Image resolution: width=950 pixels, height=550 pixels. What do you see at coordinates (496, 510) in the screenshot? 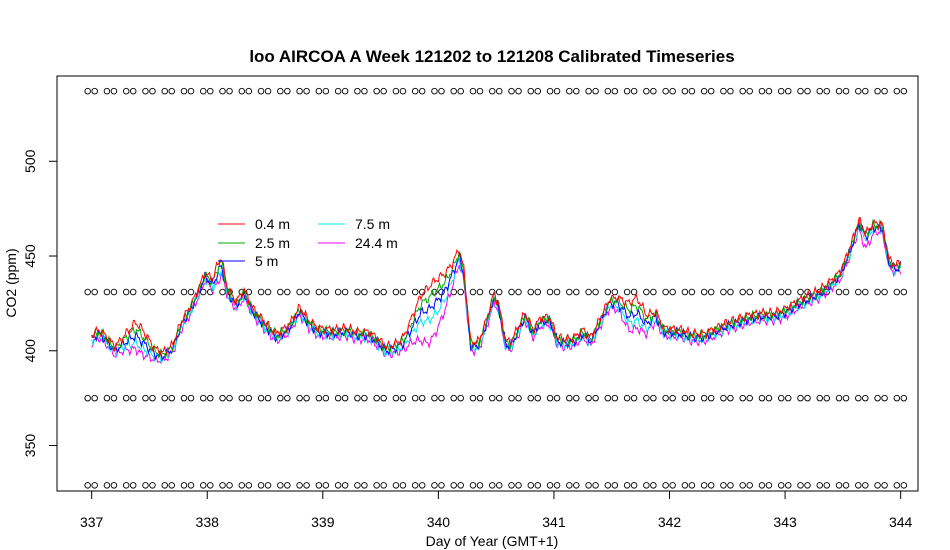
I see `x-axis: 337 338 339 340 341 342 343 344` at bounding box center [496, 510].